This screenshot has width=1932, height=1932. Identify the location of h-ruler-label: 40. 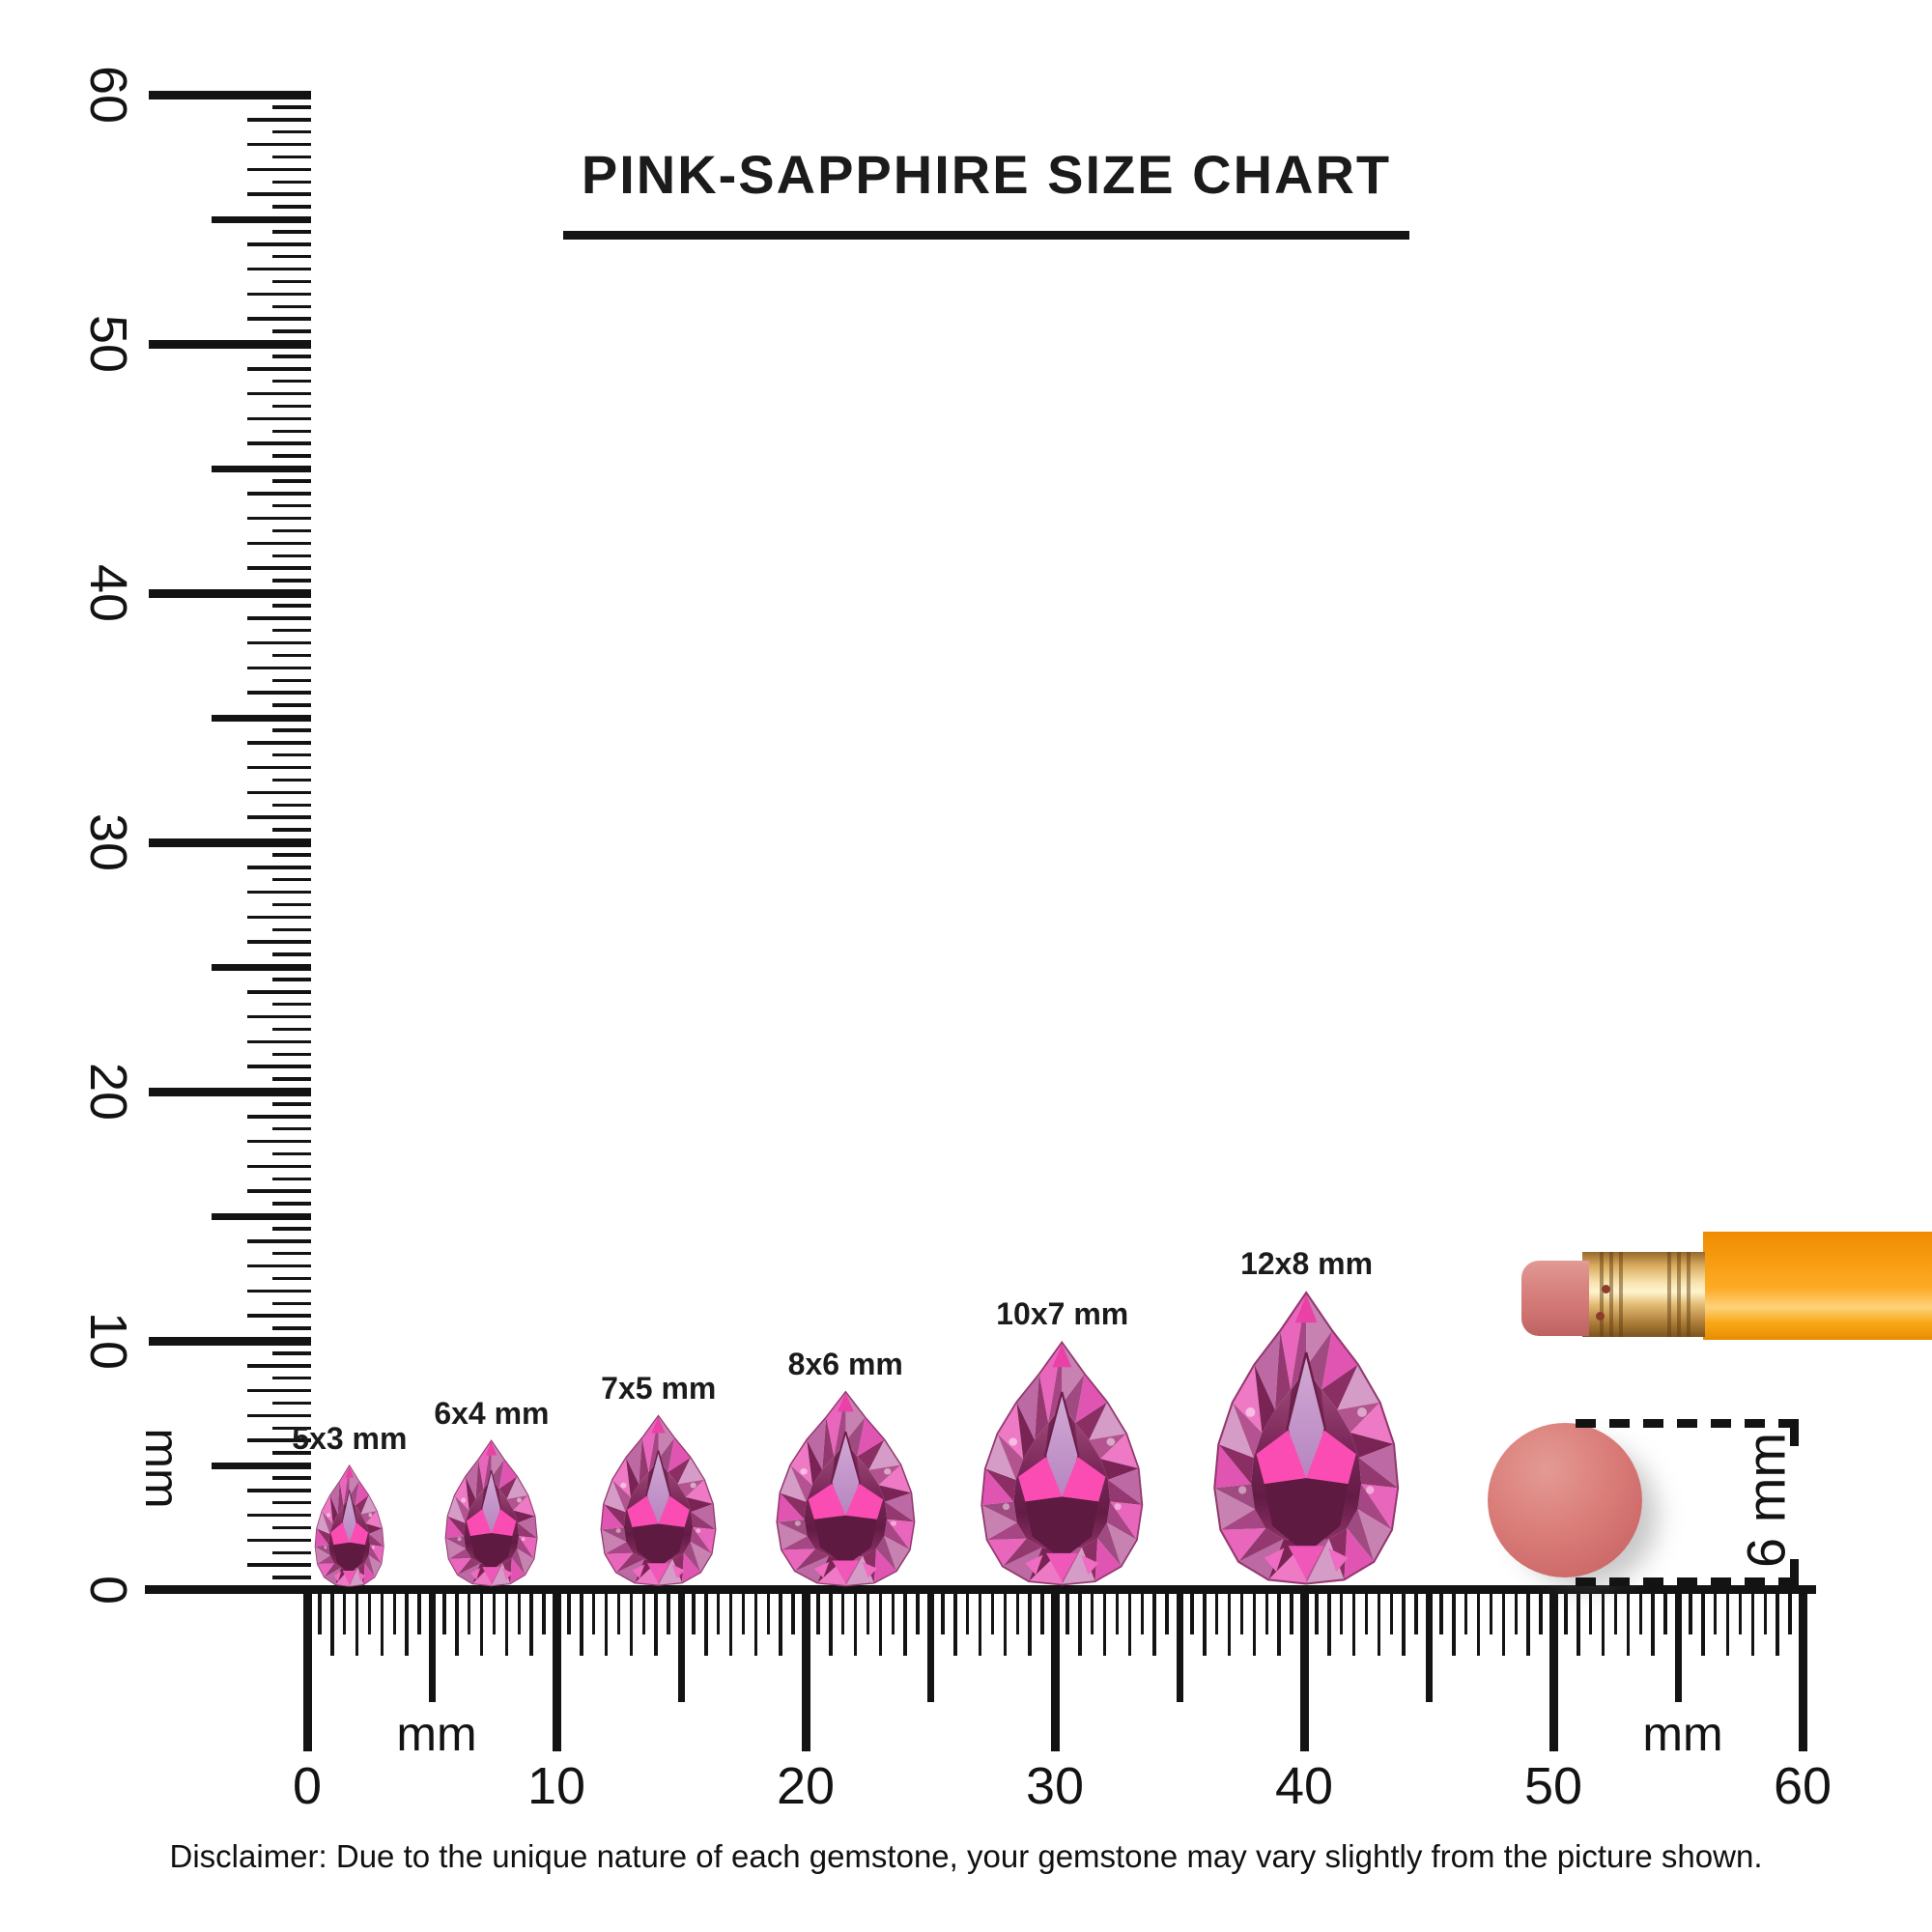
(1304, 1786).